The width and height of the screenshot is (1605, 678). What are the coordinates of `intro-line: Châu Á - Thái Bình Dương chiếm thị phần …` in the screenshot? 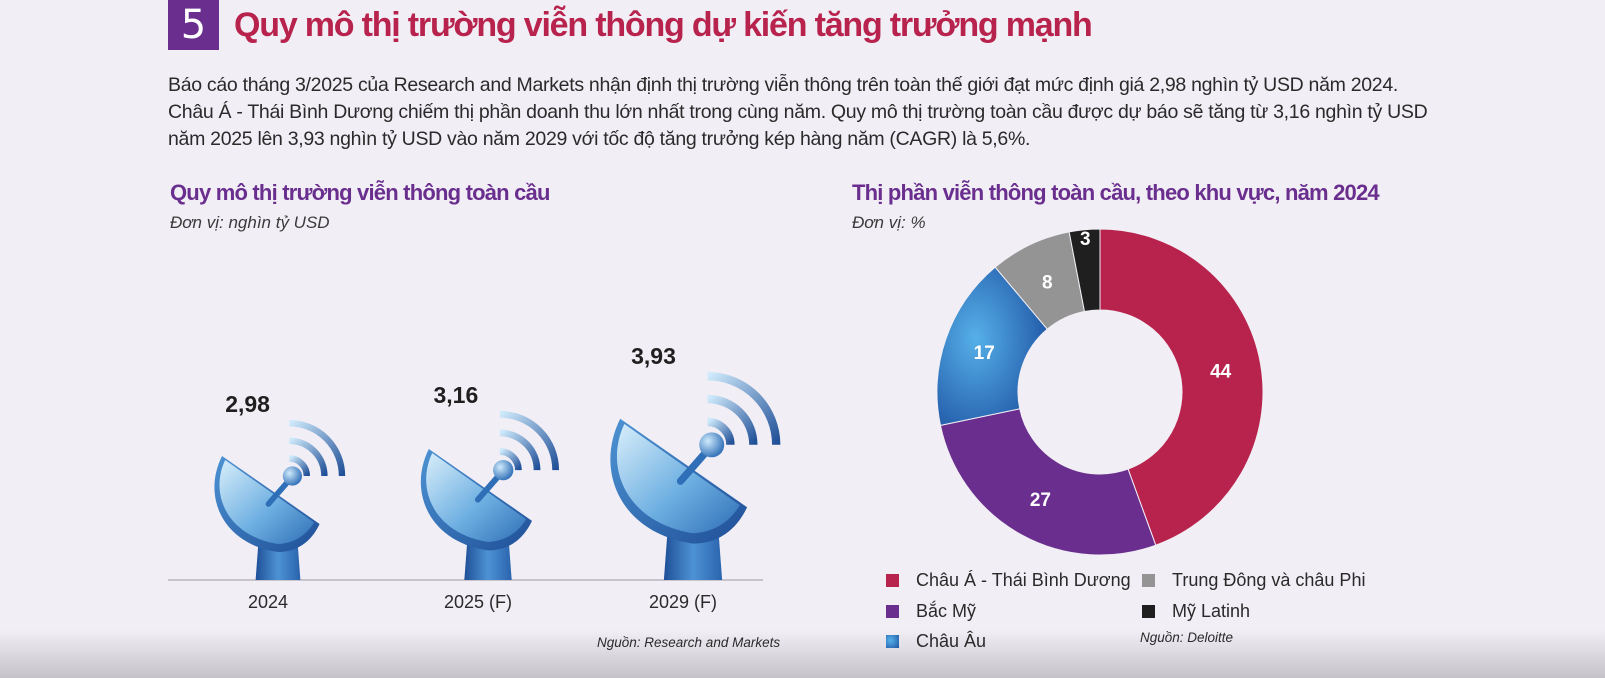 It's located at (798, 112).